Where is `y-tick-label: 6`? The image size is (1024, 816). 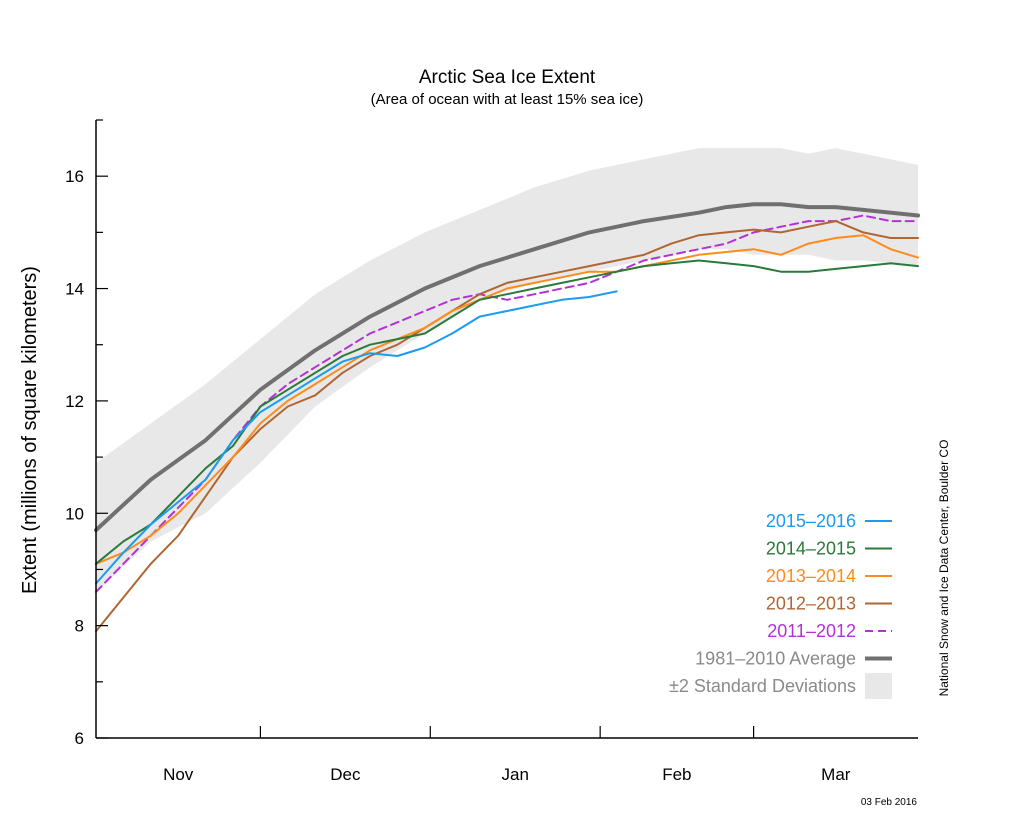 y-tick-label: 6 is located at coordinates (79, 738).